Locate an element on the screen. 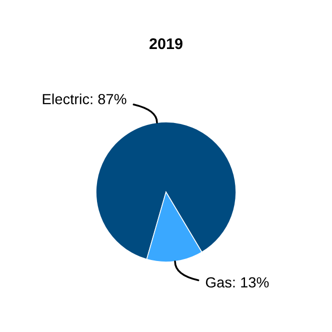 Image resolution: width=332 pixels, height=332 pixels. slice-label: Gas: 13% is located at coordinates (237, 282).